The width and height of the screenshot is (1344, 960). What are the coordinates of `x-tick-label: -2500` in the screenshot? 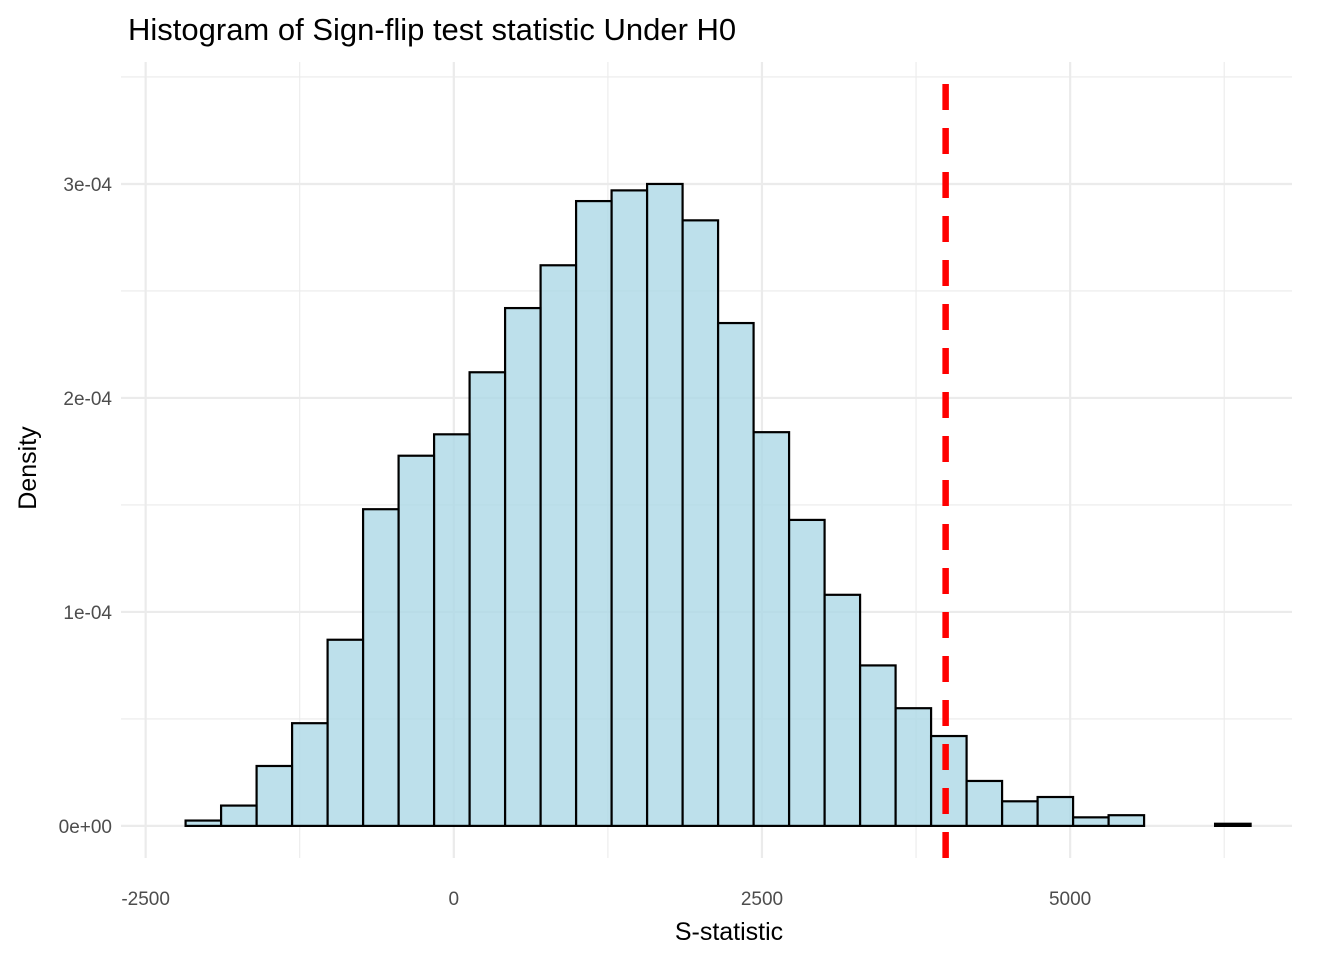 It's located at (145, 899).